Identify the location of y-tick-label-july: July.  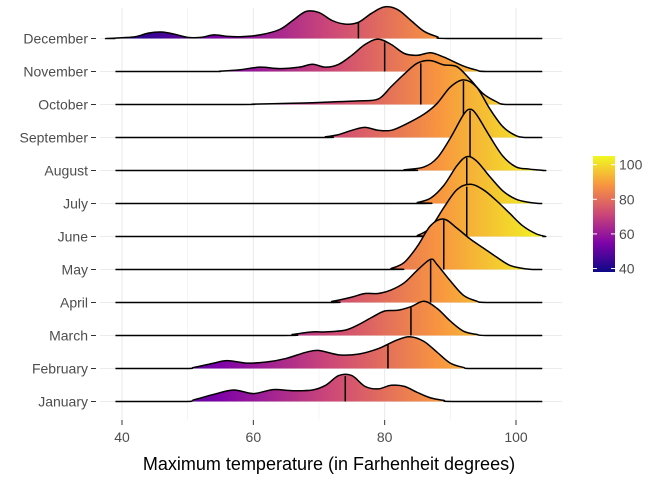
(75, 204).